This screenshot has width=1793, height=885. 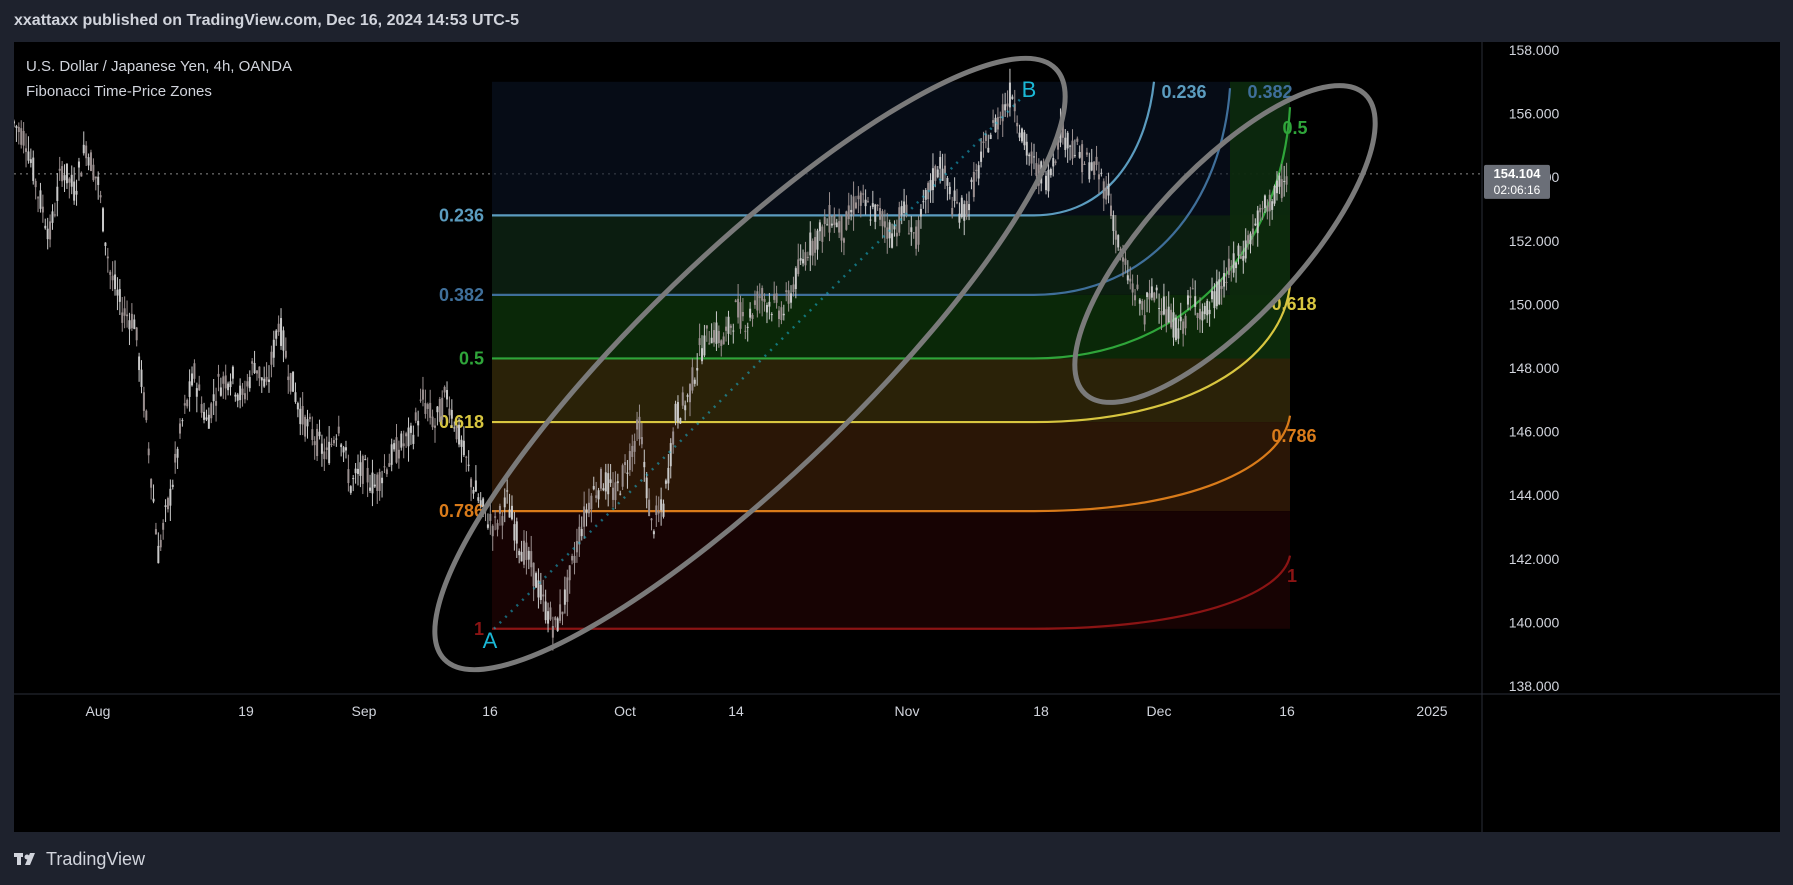 I want to click on tradingview-logo-icon, so click(x=27, y=859).